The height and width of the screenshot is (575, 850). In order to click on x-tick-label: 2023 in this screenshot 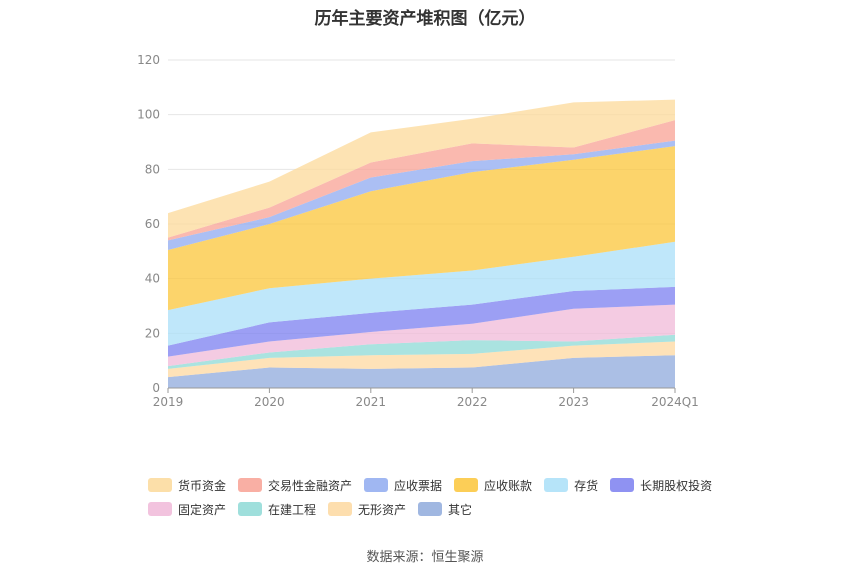, I will do `click(573, 402)`.